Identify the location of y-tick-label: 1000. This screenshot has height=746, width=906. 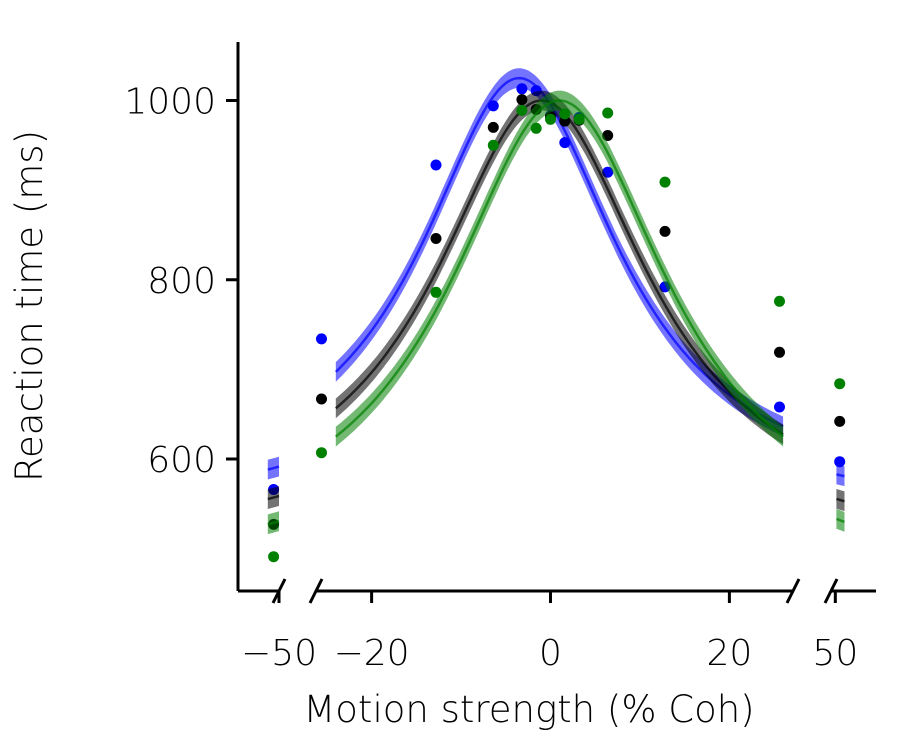
(170, 102).